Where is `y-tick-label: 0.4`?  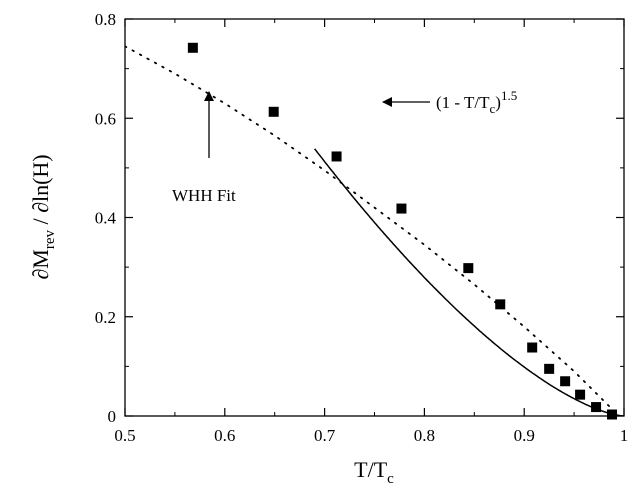
y-tick-label: 0.4 is located at coordinates (106, 218).